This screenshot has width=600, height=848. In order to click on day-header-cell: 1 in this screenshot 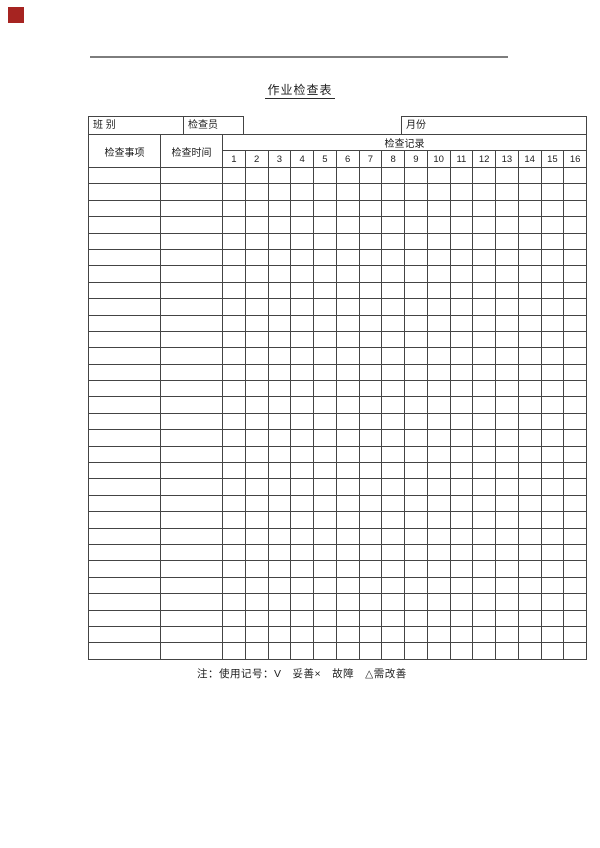, I will do `click(234, 159)`.